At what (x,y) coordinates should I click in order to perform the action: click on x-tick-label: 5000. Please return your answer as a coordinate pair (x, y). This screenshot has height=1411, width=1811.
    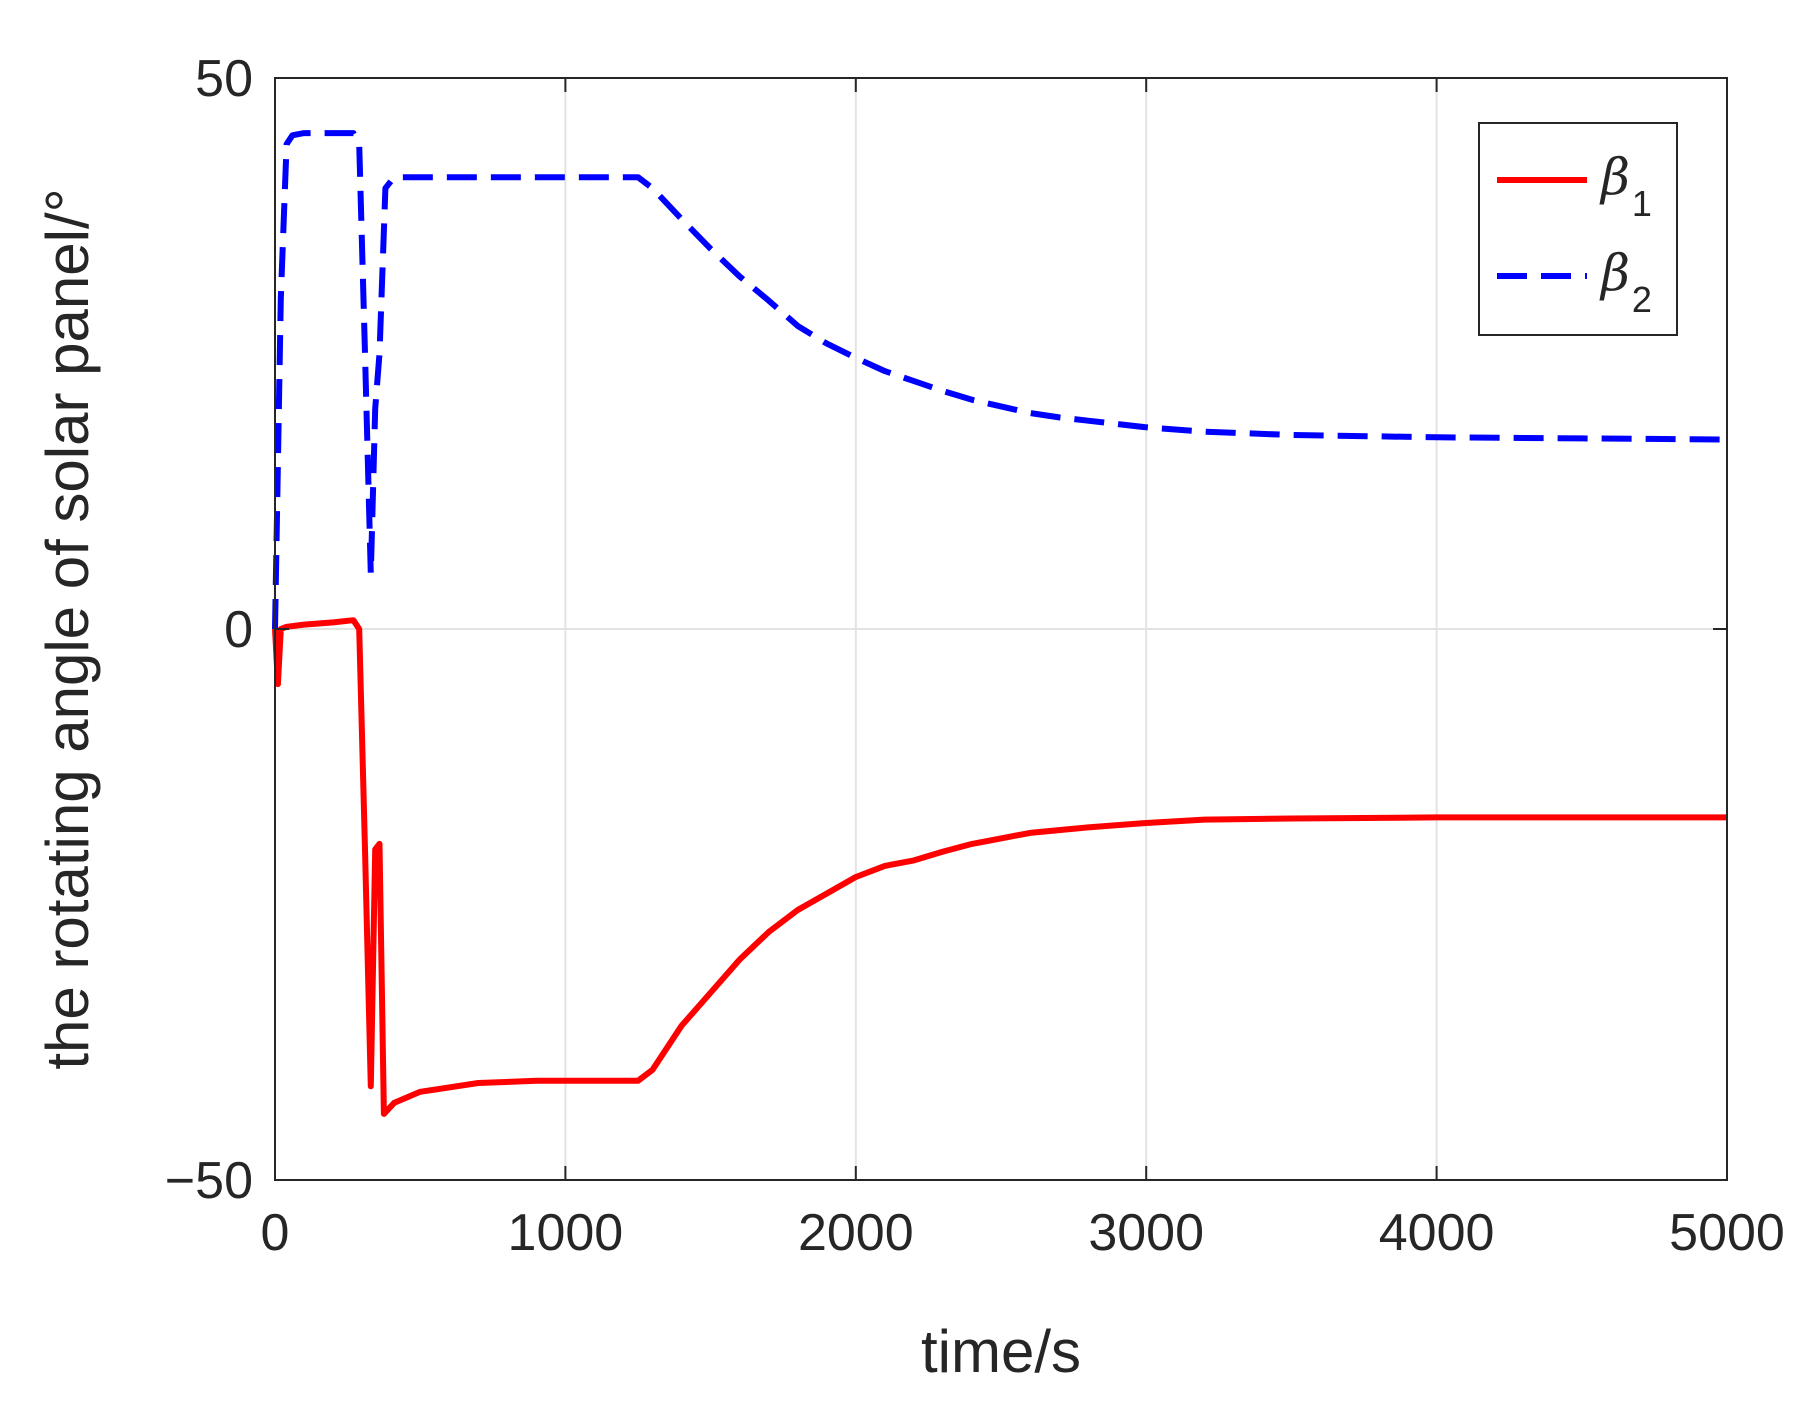
    Looking at the image, I should click on (1727, 1233).